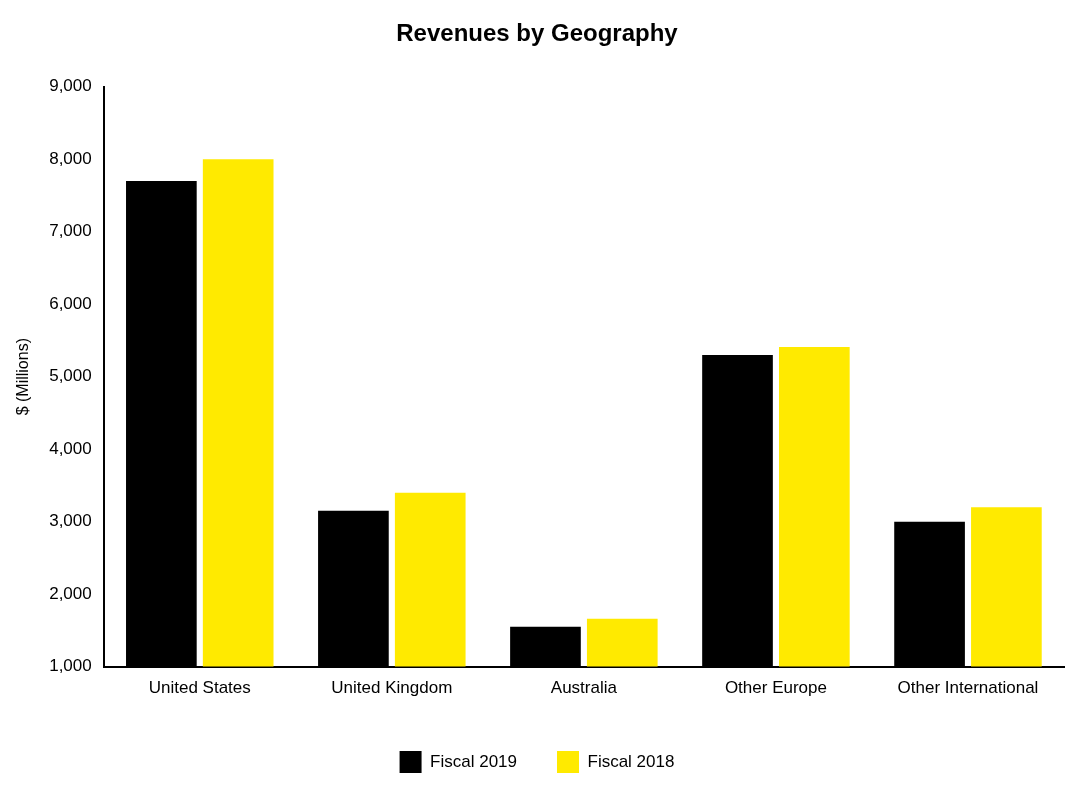 The image size is (1072, 791). Describe the element at coordinates (70, 593) in the screenshot. I see `y-tick-label: 2,000` at that location.